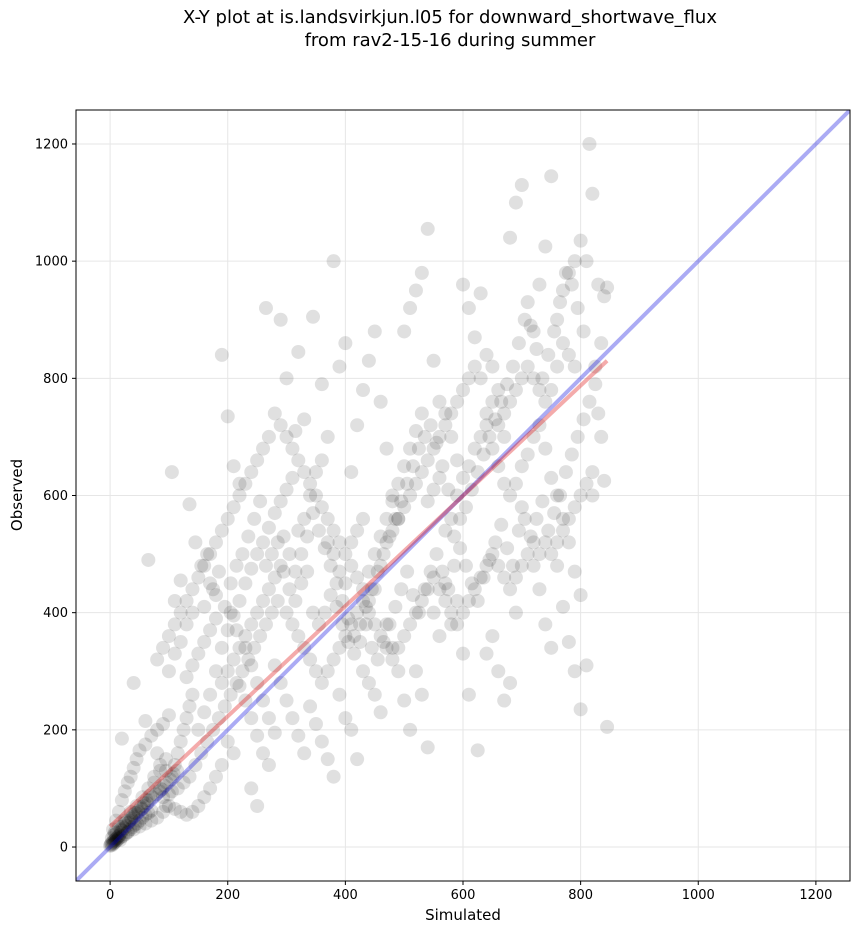 The width and height of the screenshot is (860, 934). Describe the element at coordinates (110, 895) in the screenshot. I see `x-tick-label: 0` at that location.